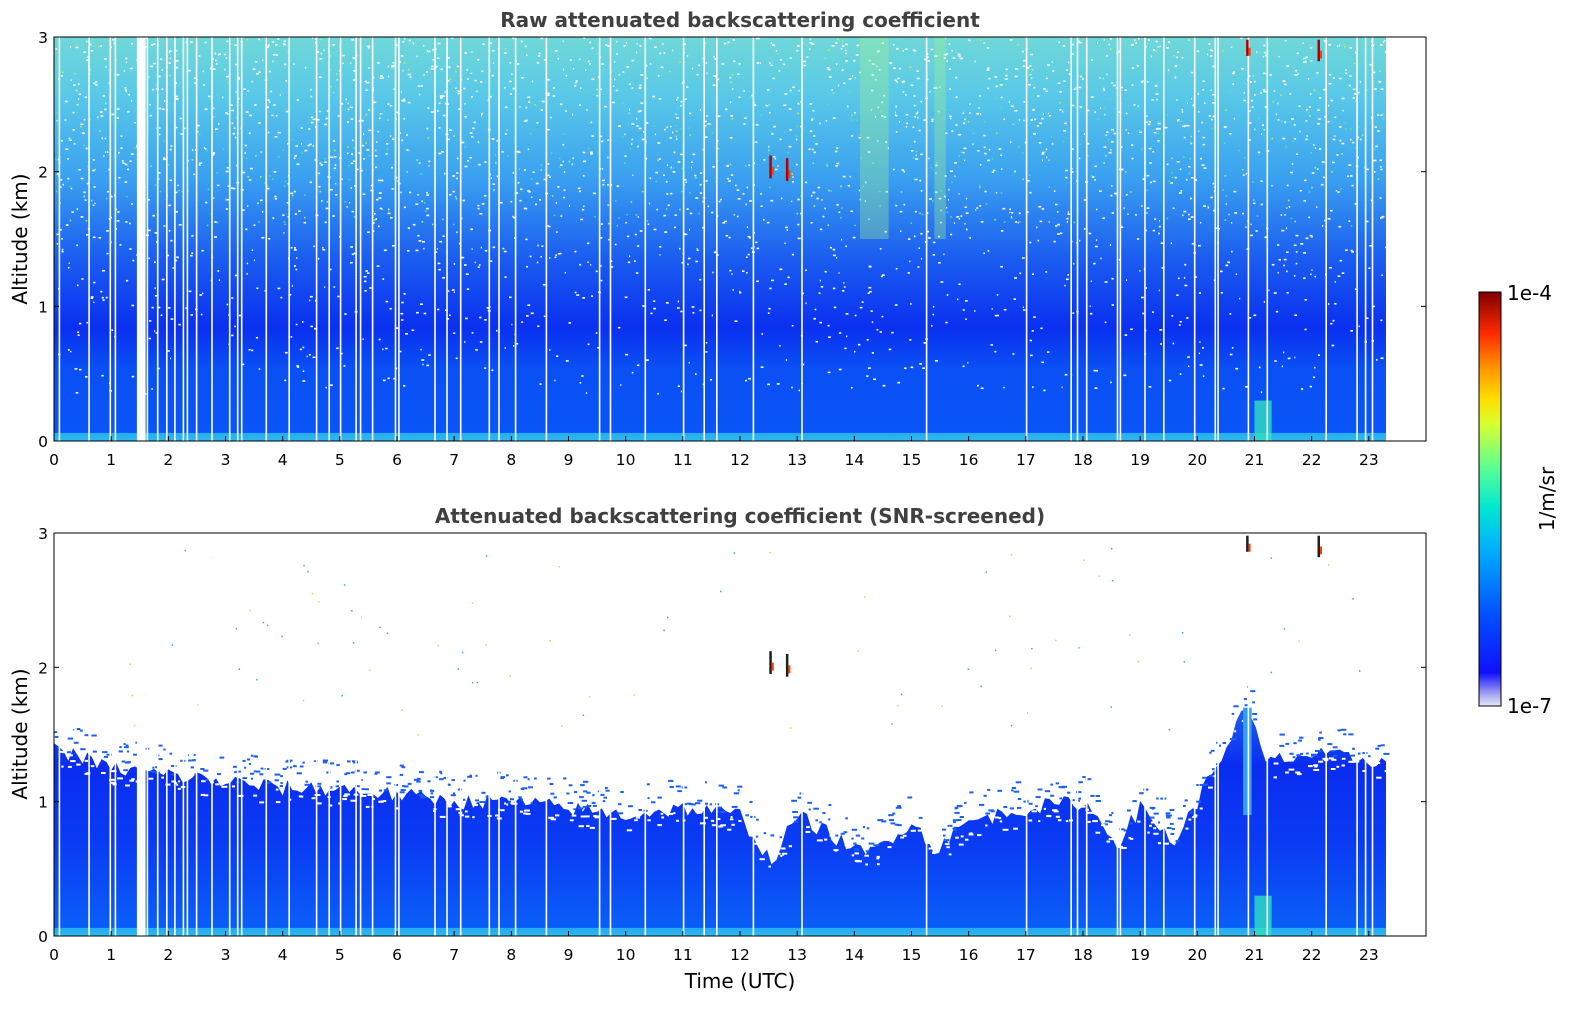  Describe the element at coordinates (770, 167) in the screenshot. I see `strong-backscatter-feature` at that location.